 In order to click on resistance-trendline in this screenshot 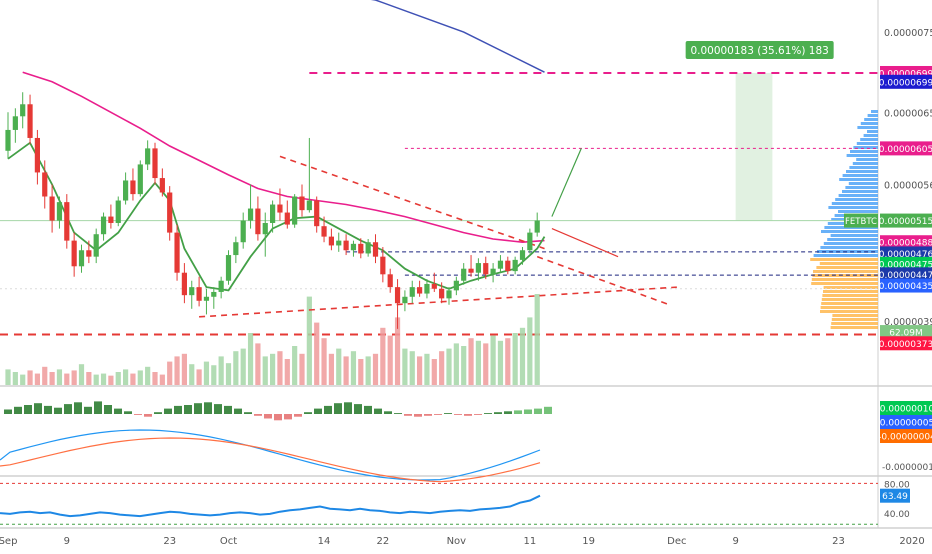, I will do `click(603, 280)`.